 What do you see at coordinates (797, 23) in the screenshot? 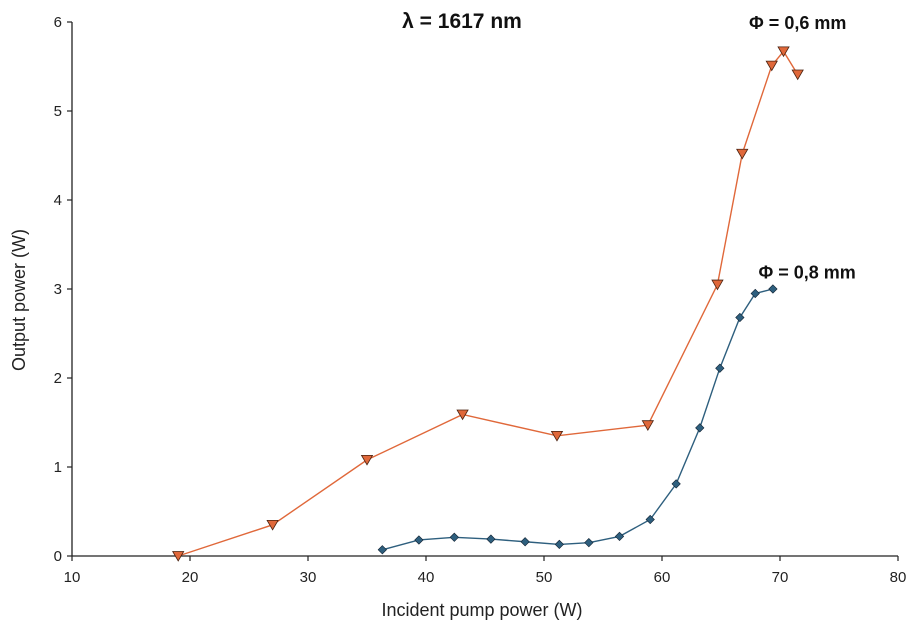
I see `series-label: Φ = 0,6 mm` at bounding box center [797, 23].